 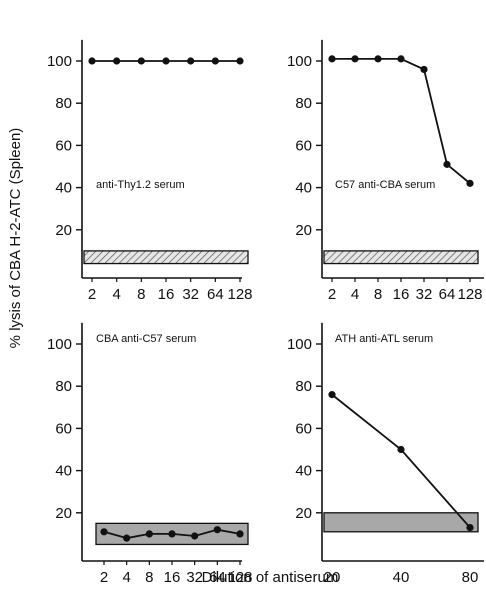 I want to click on x-tick-label: 40, so click(x=401, y=577).